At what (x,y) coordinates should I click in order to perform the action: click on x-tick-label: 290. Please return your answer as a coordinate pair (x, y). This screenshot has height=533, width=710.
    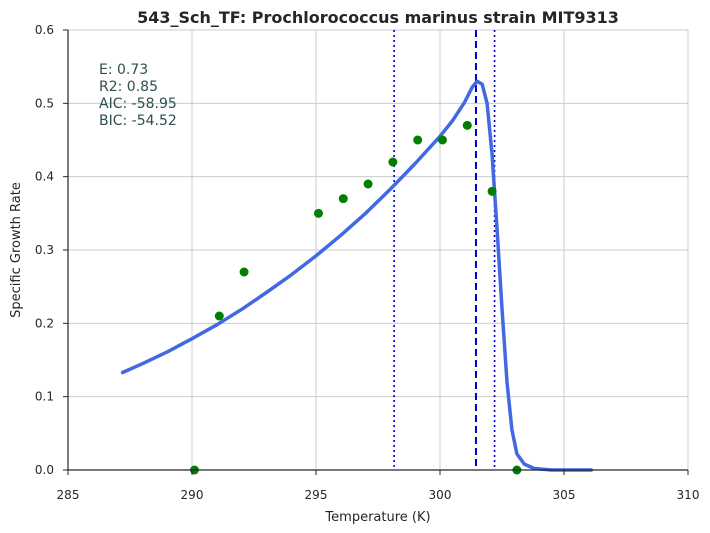
    Looking at the image, I should click on (192, 495).